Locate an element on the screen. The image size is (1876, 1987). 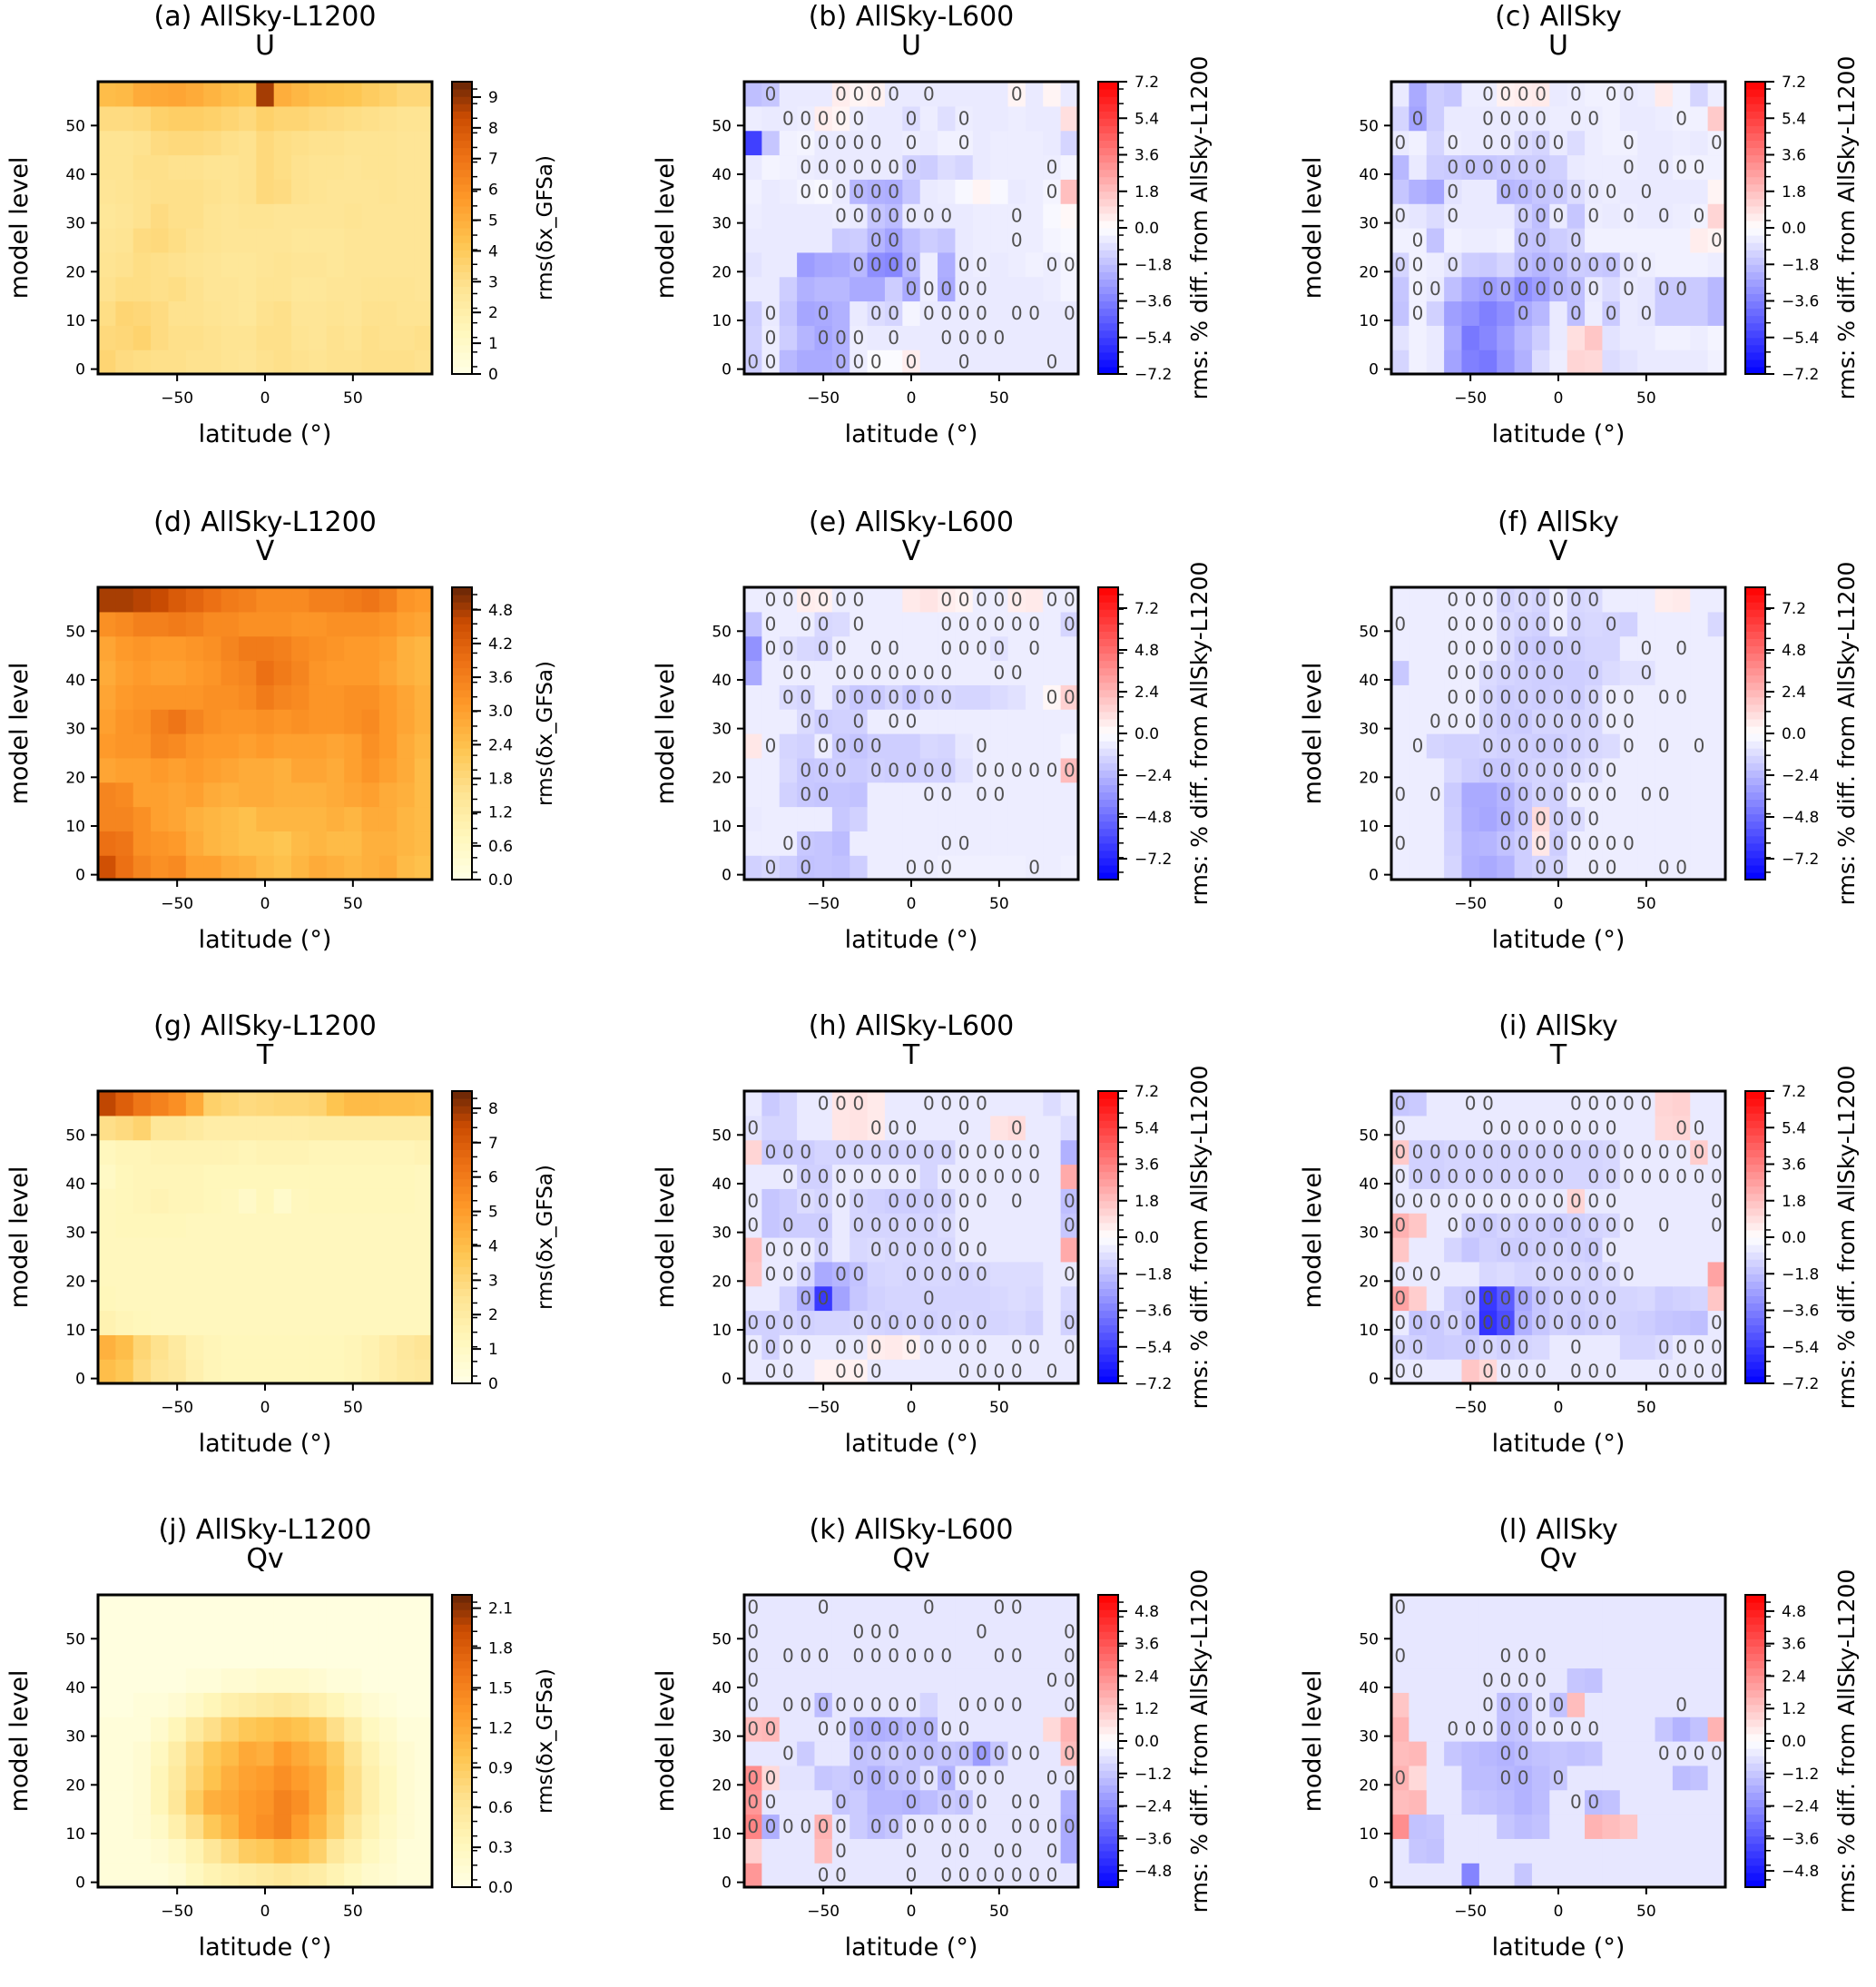
colorbar-tick-label: −3.6 is located at coordinates (1153, 1839).